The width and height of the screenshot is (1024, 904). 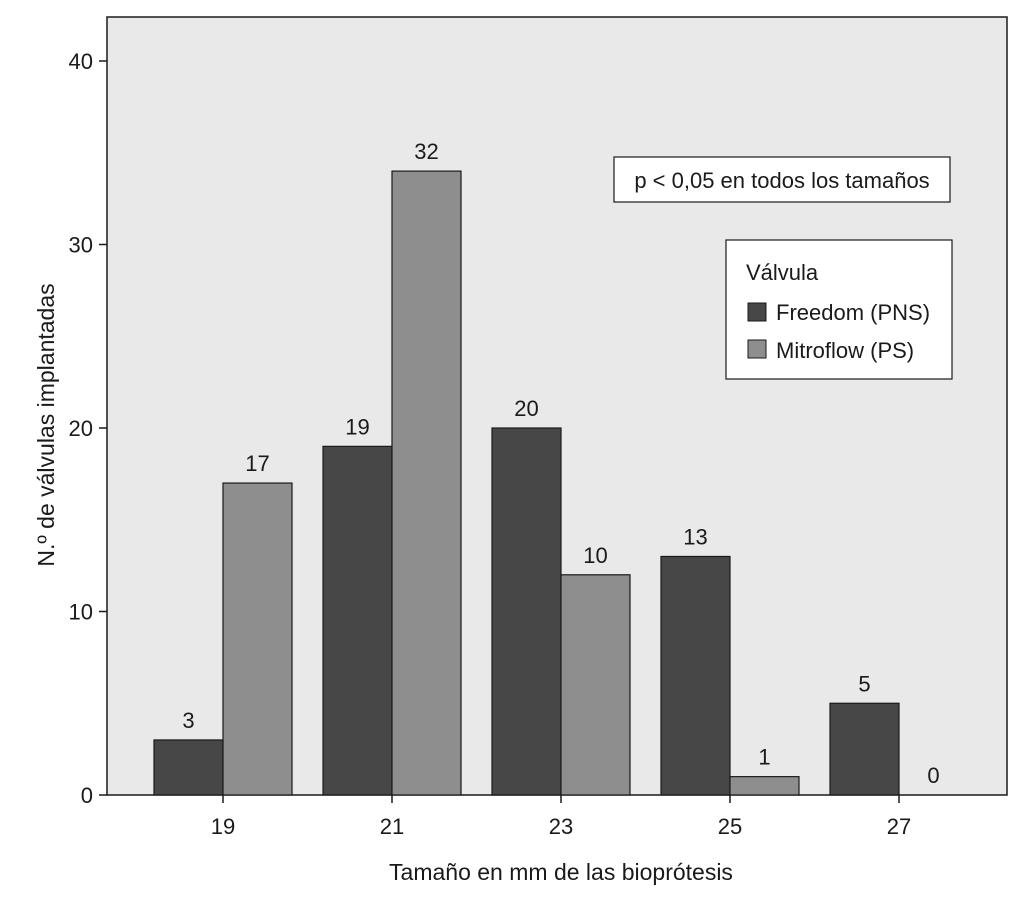 I want to click on legend-swatch-mitroflow, so click(x=757, y=349).